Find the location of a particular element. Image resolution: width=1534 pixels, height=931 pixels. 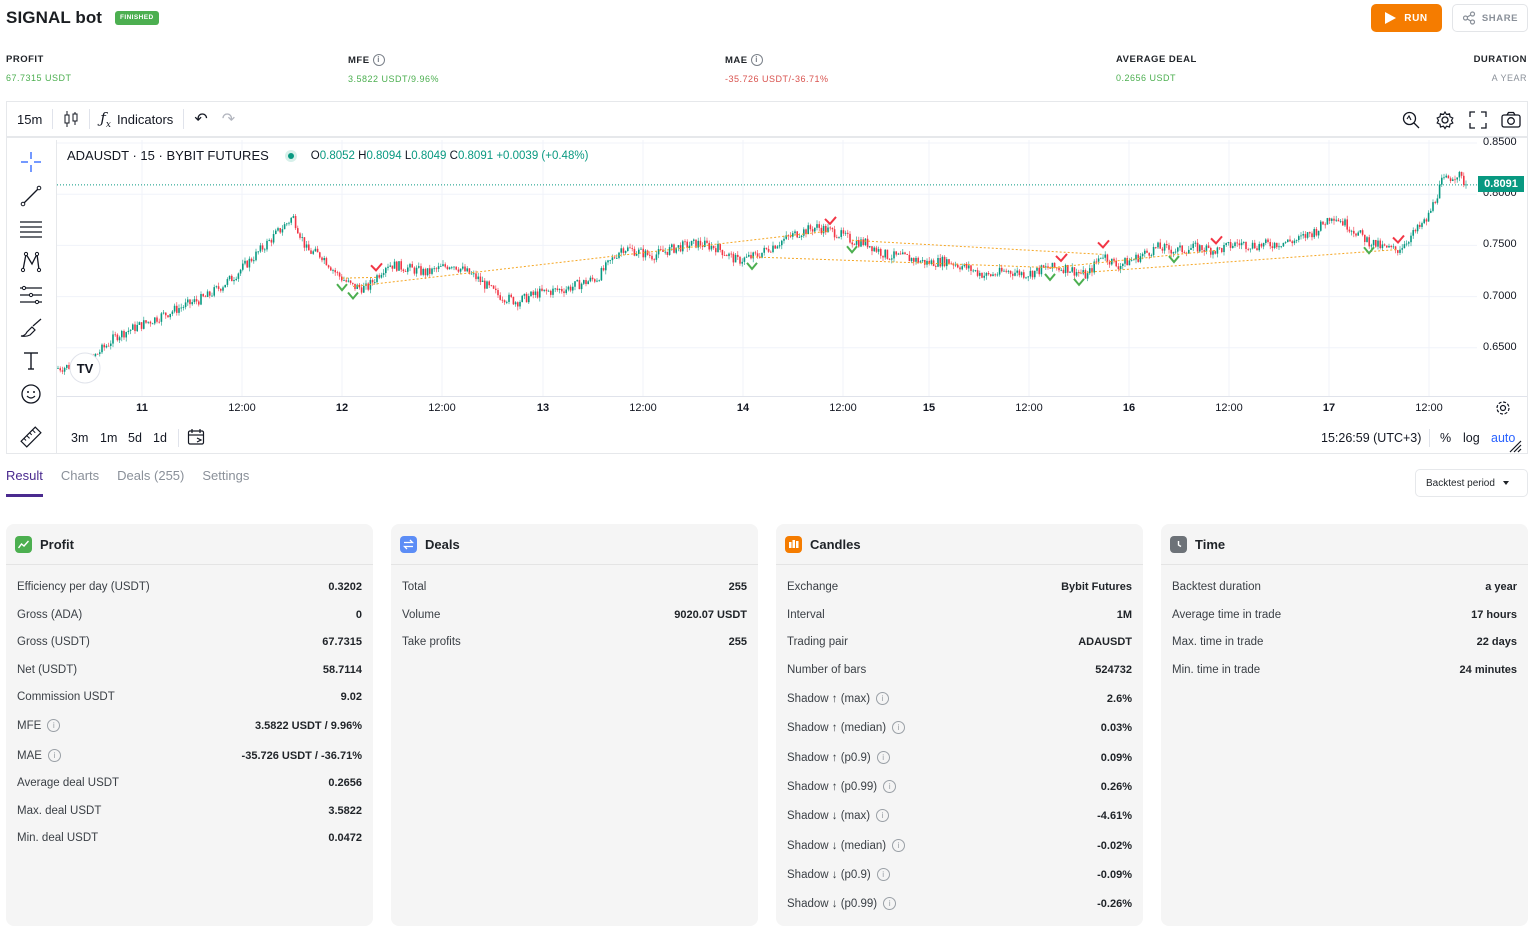

emoji-tool is located at coordinates (31, 394).